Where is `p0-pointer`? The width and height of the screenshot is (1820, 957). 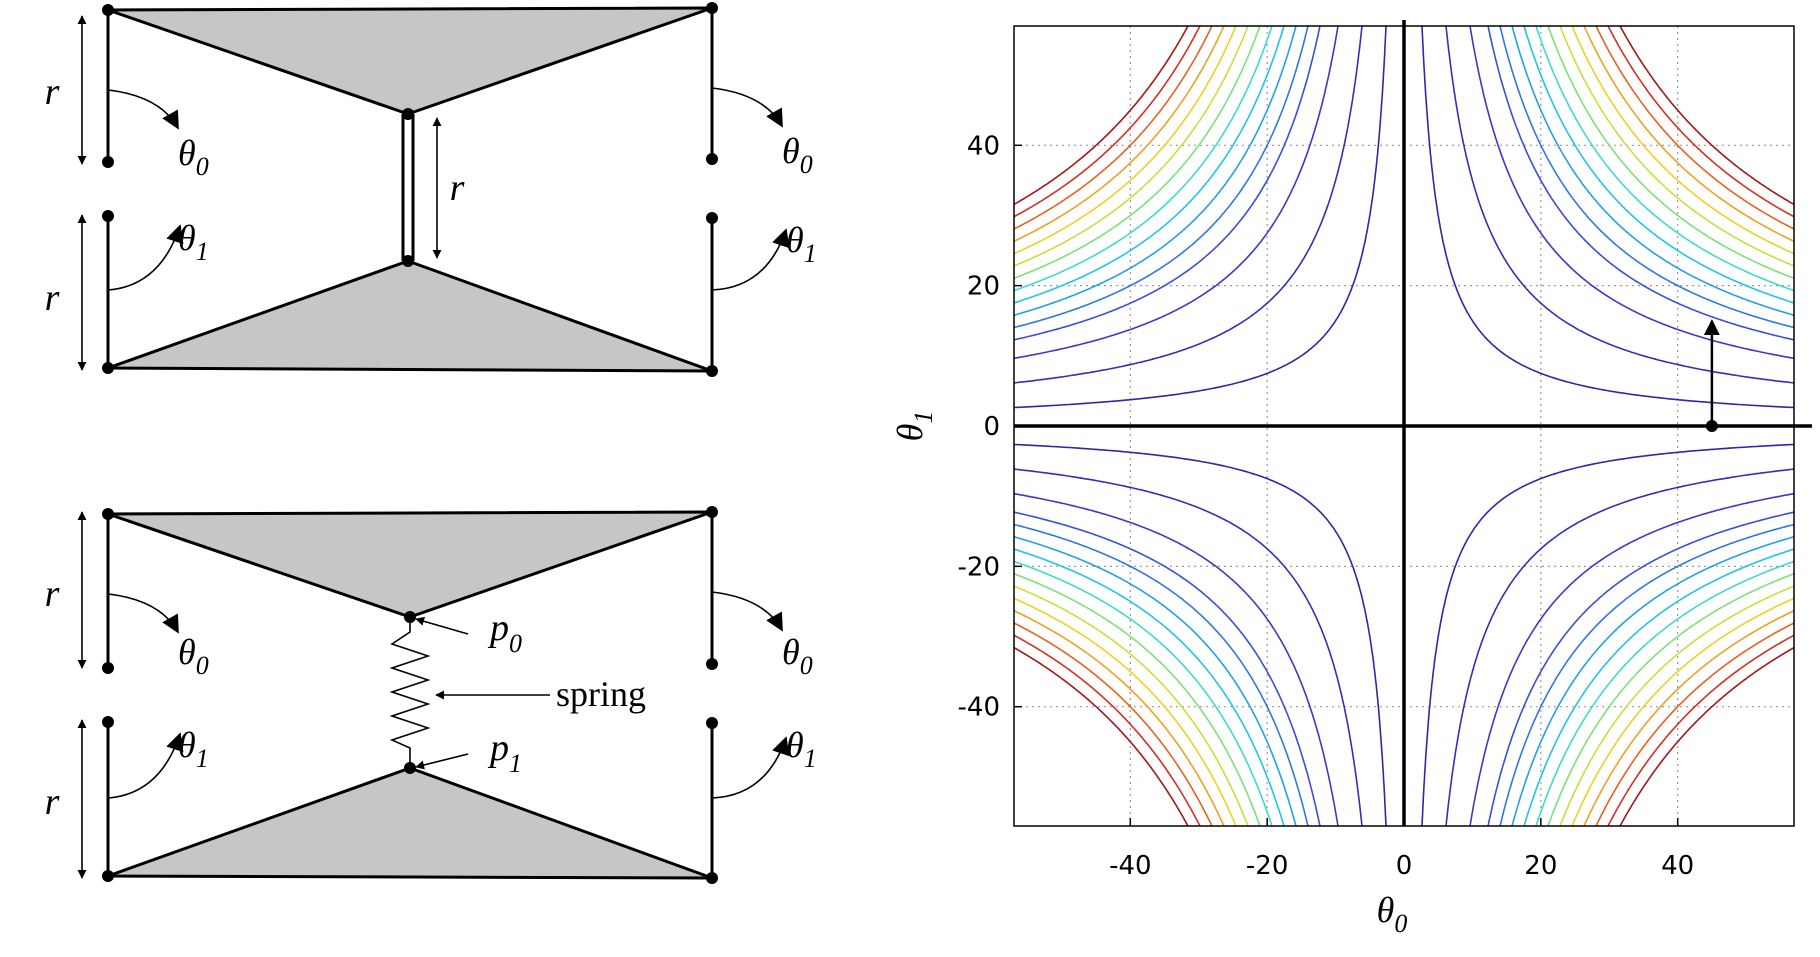
p0-pointer is located at coordinates (442, 625).